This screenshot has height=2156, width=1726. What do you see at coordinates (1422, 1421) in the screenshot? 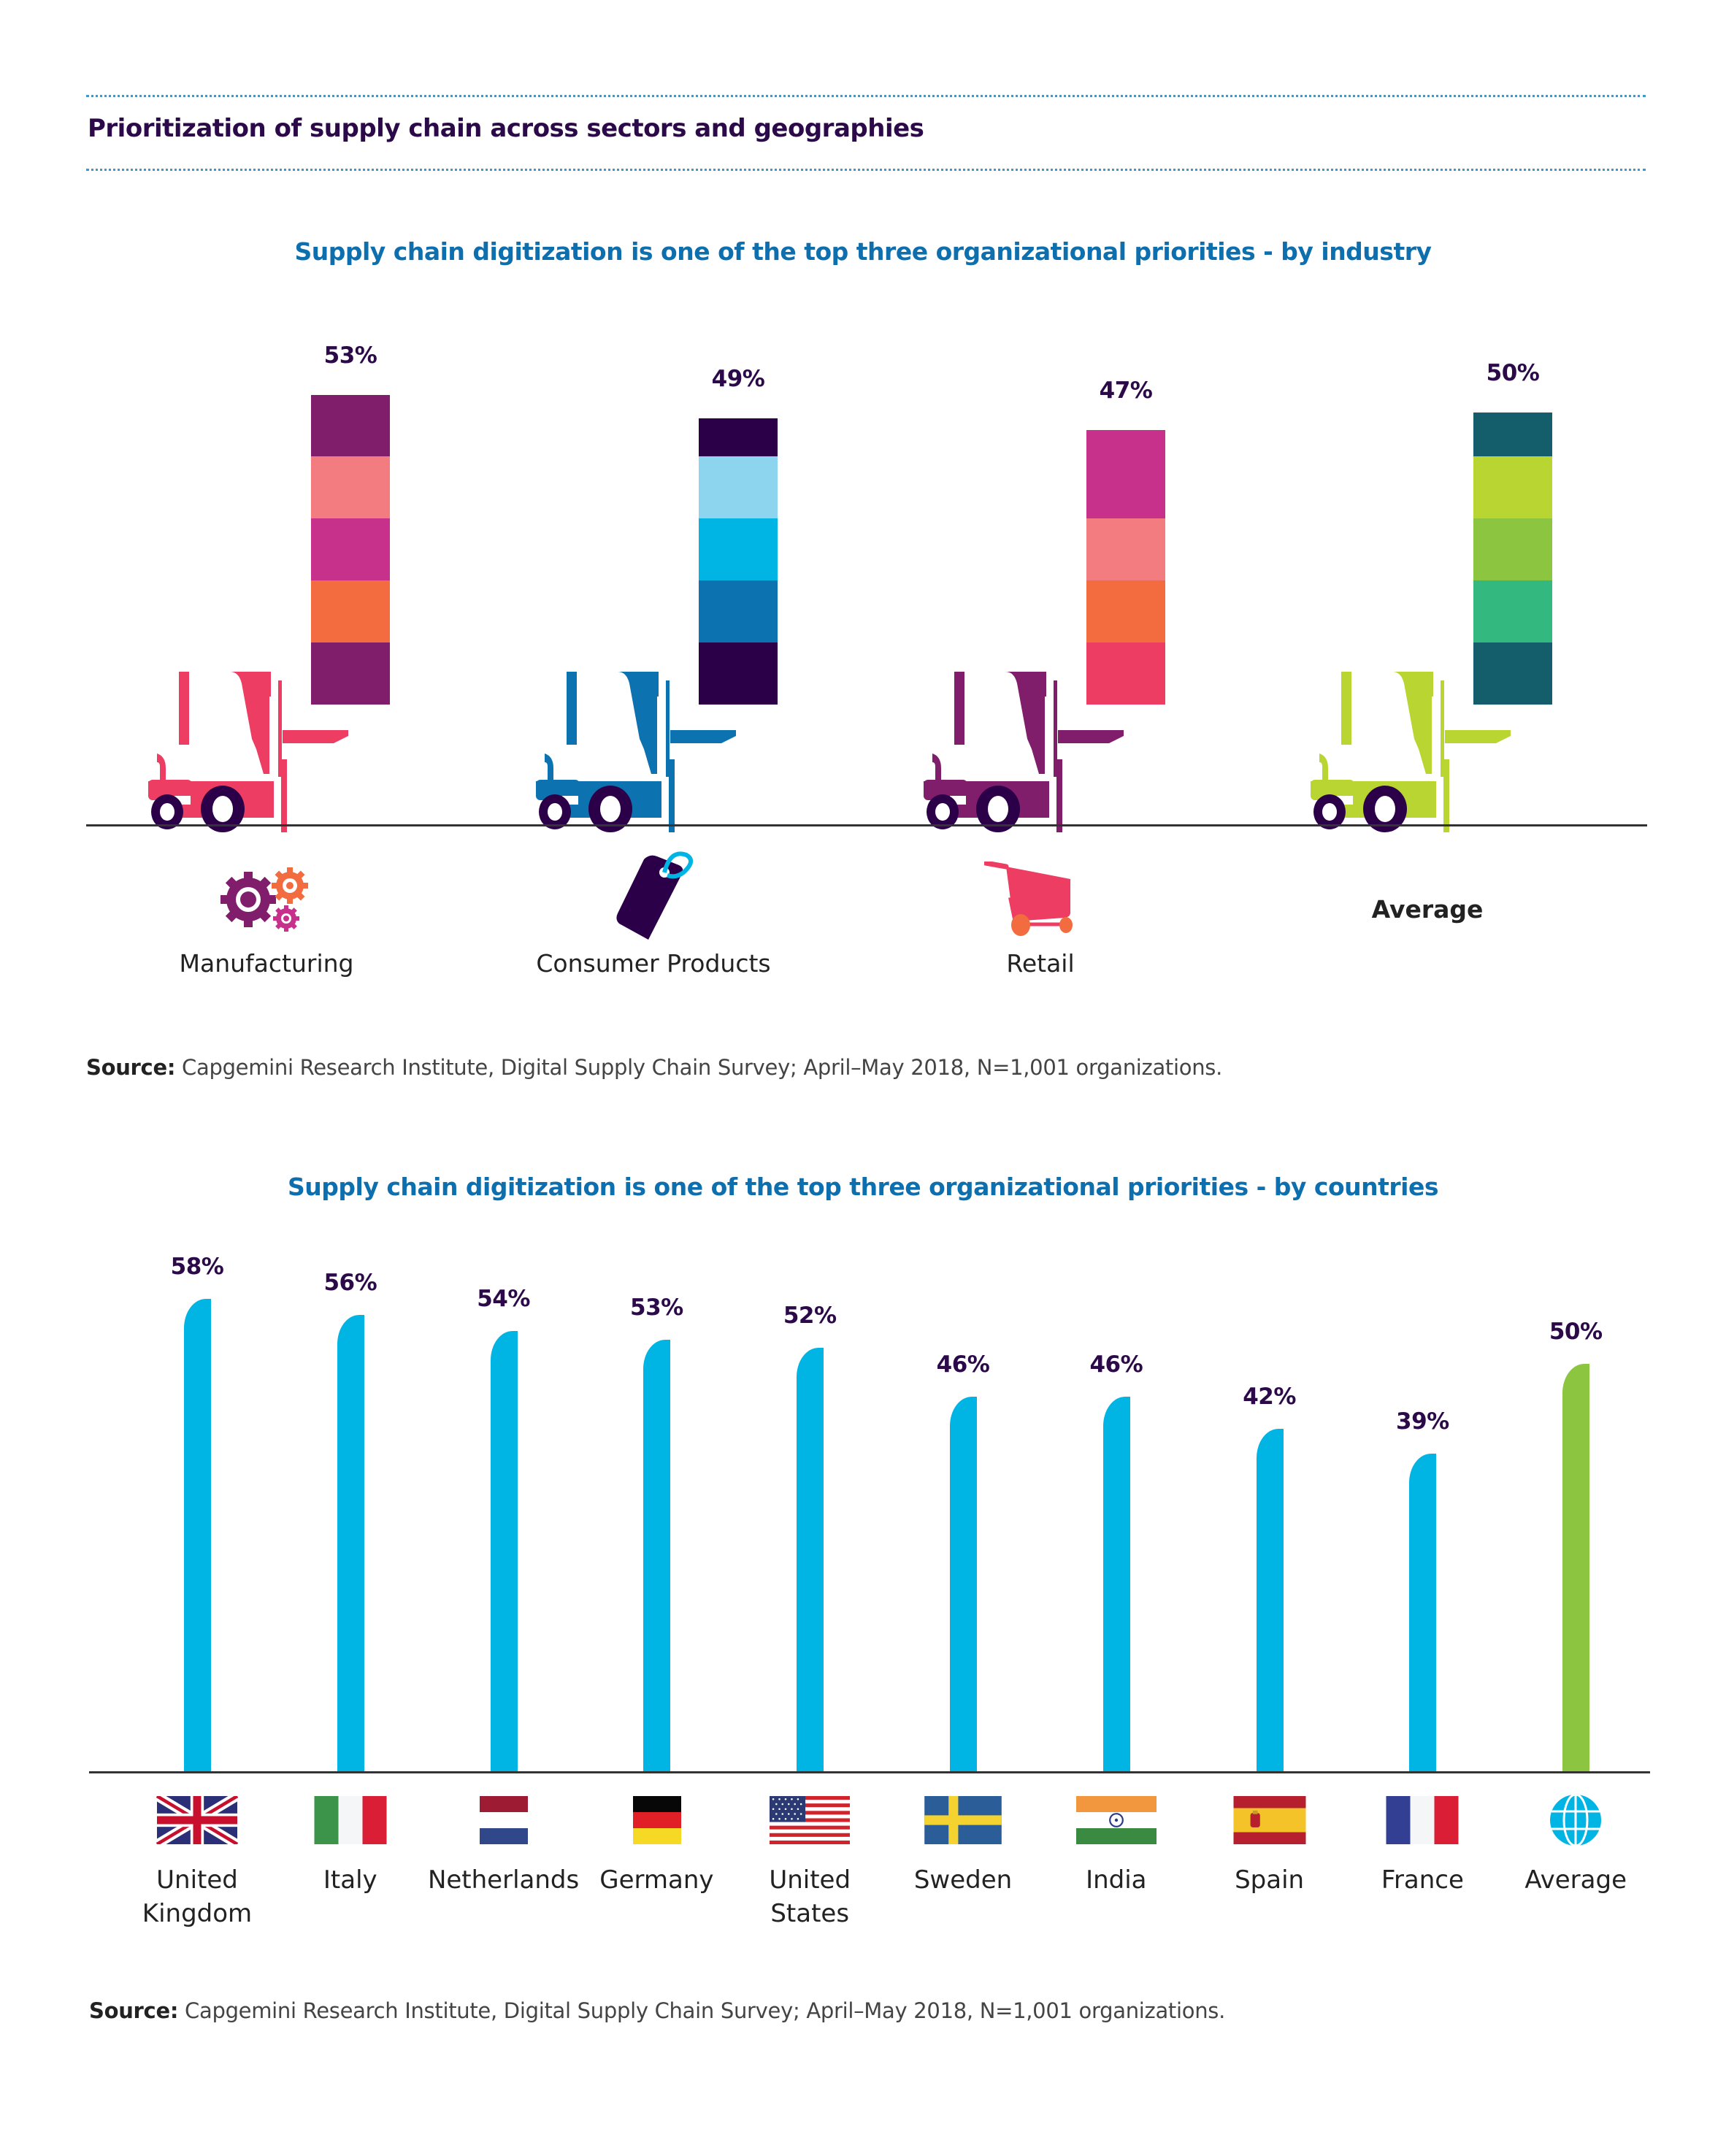
I see `data-label: 39%` at bounding box center [1422, 1421].